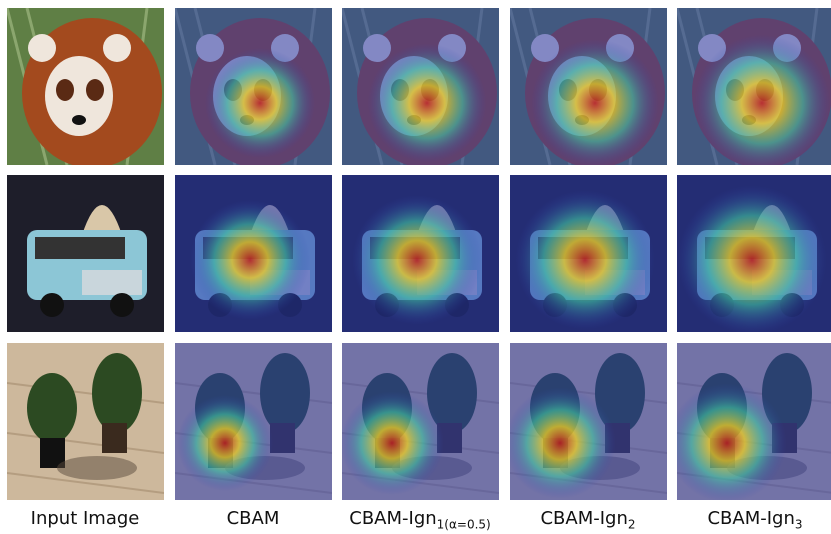 The width and height of the screenshot is (831, 534). I want to click on column-label: CBAM-Ign2, so click(588, 520).